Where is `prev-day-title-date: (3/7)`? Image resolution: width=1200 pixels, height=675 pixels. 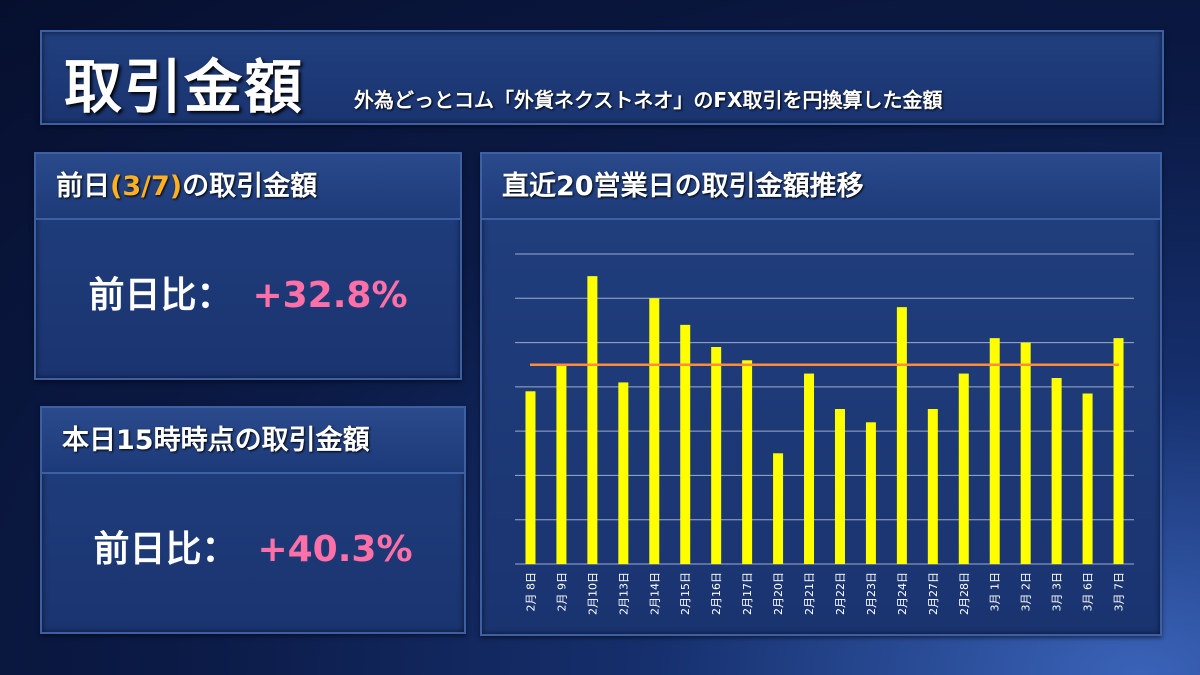
prev-day-title-date: (3/7) is located at coordinates (146, 186).